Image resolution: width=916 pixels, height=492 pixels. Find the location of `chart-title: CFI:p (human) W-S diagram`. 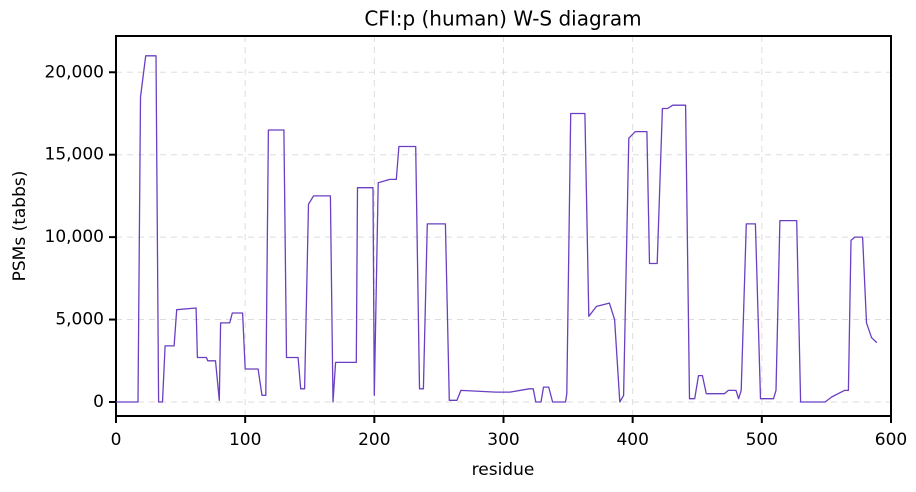

chart-title: CFI:p (human) W-S diagram is located at coordinates (502, 19).